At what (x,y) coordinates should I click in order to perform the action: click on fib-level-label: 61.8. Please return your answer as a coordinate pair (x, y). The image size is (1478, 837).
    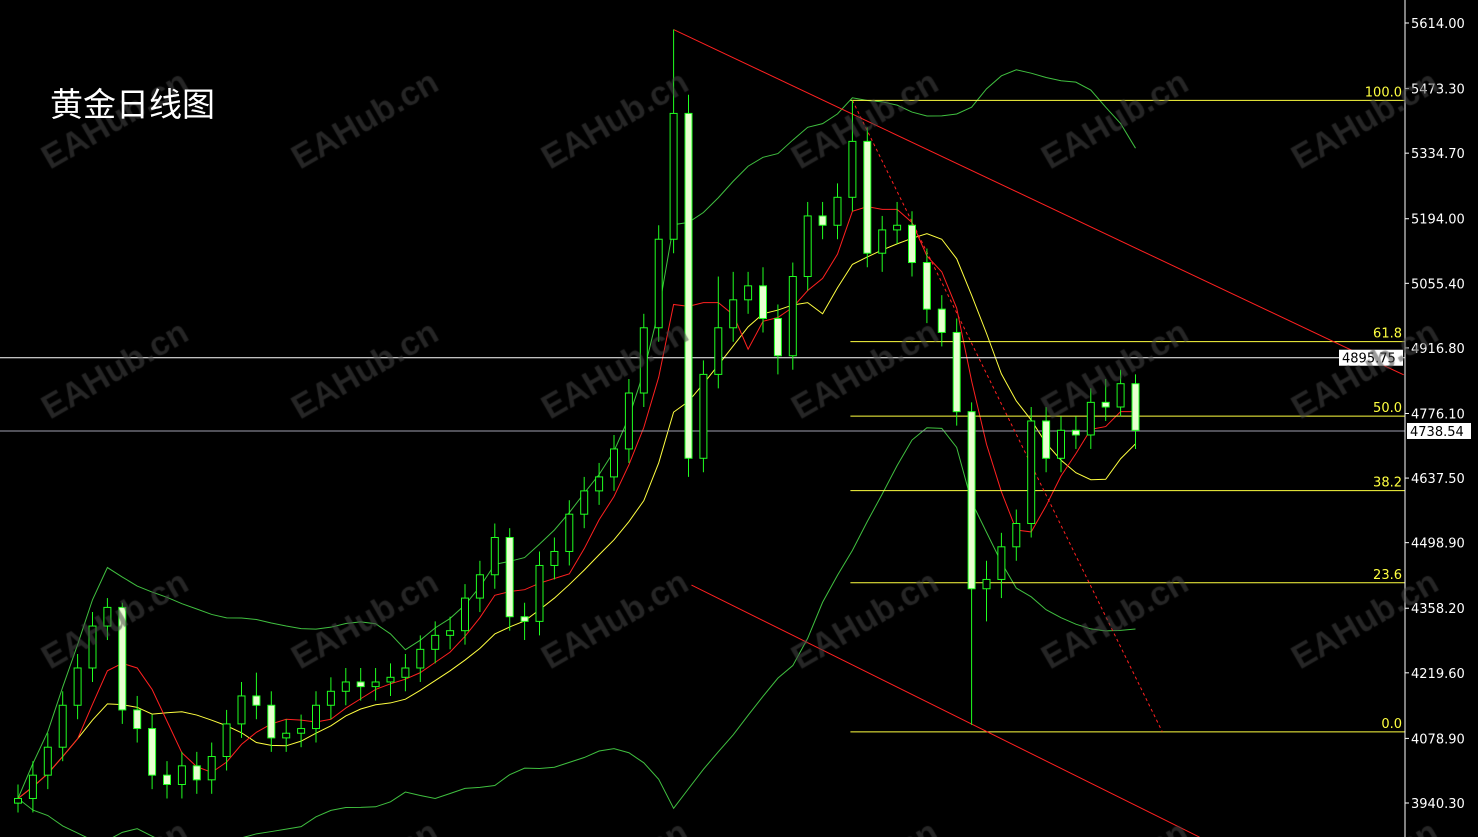
    Looking at the image, I should click on (1387, 334).